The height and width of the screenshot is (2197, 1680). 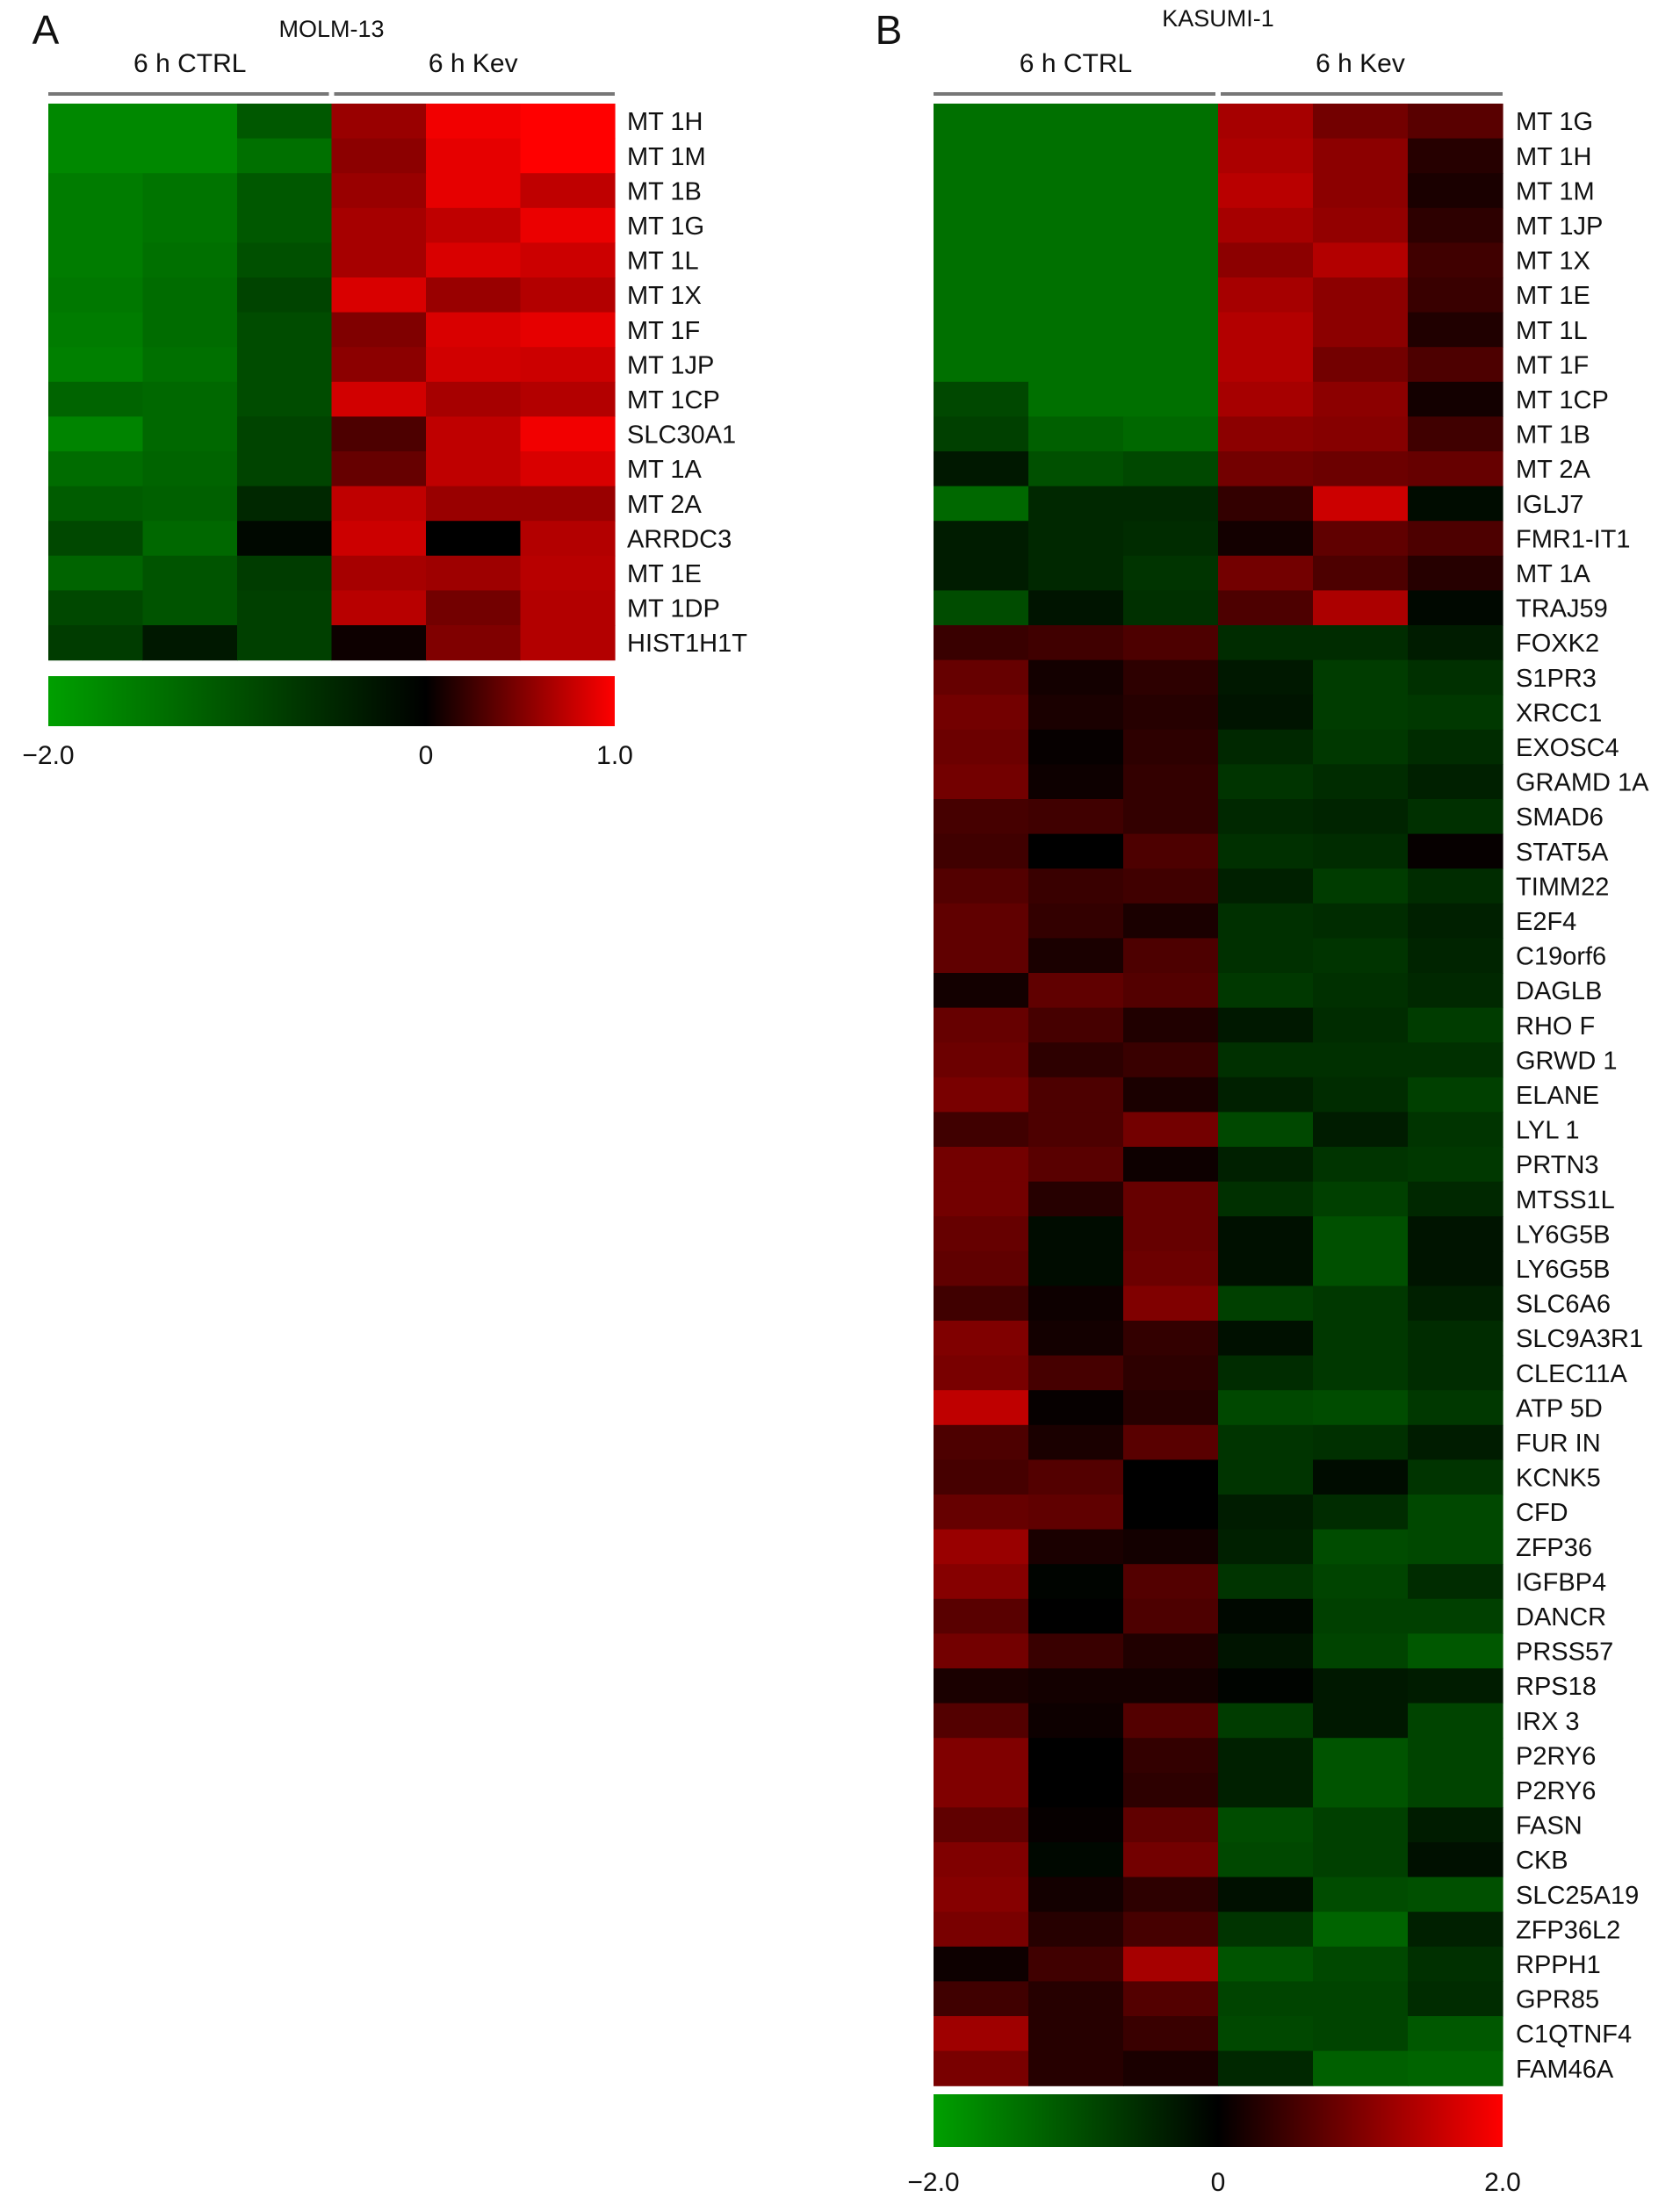 What do you see at coordinates (665, 470) in the screenshot?
I see `row-label: MT 1A` at bounding box center [665, 470].